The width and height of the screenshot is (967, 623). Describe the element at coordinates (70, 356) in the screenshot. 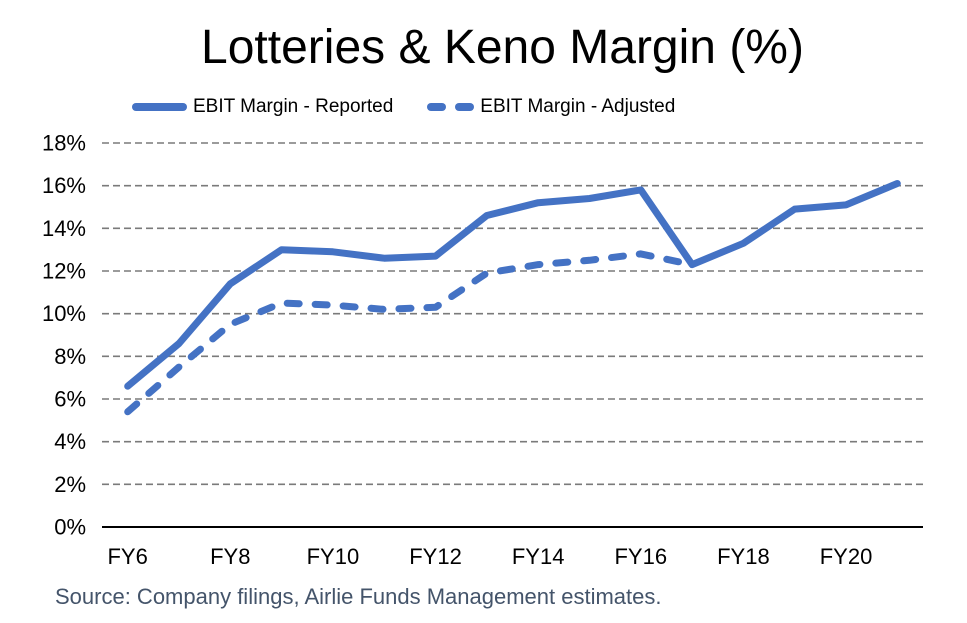

I see `y-tick-label: 8%` at that location.